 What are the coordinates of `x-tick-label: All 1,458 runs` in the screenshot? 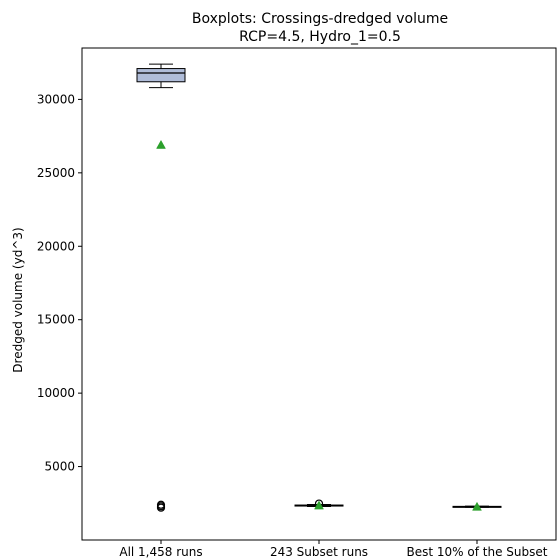 It's located at (160, 552).